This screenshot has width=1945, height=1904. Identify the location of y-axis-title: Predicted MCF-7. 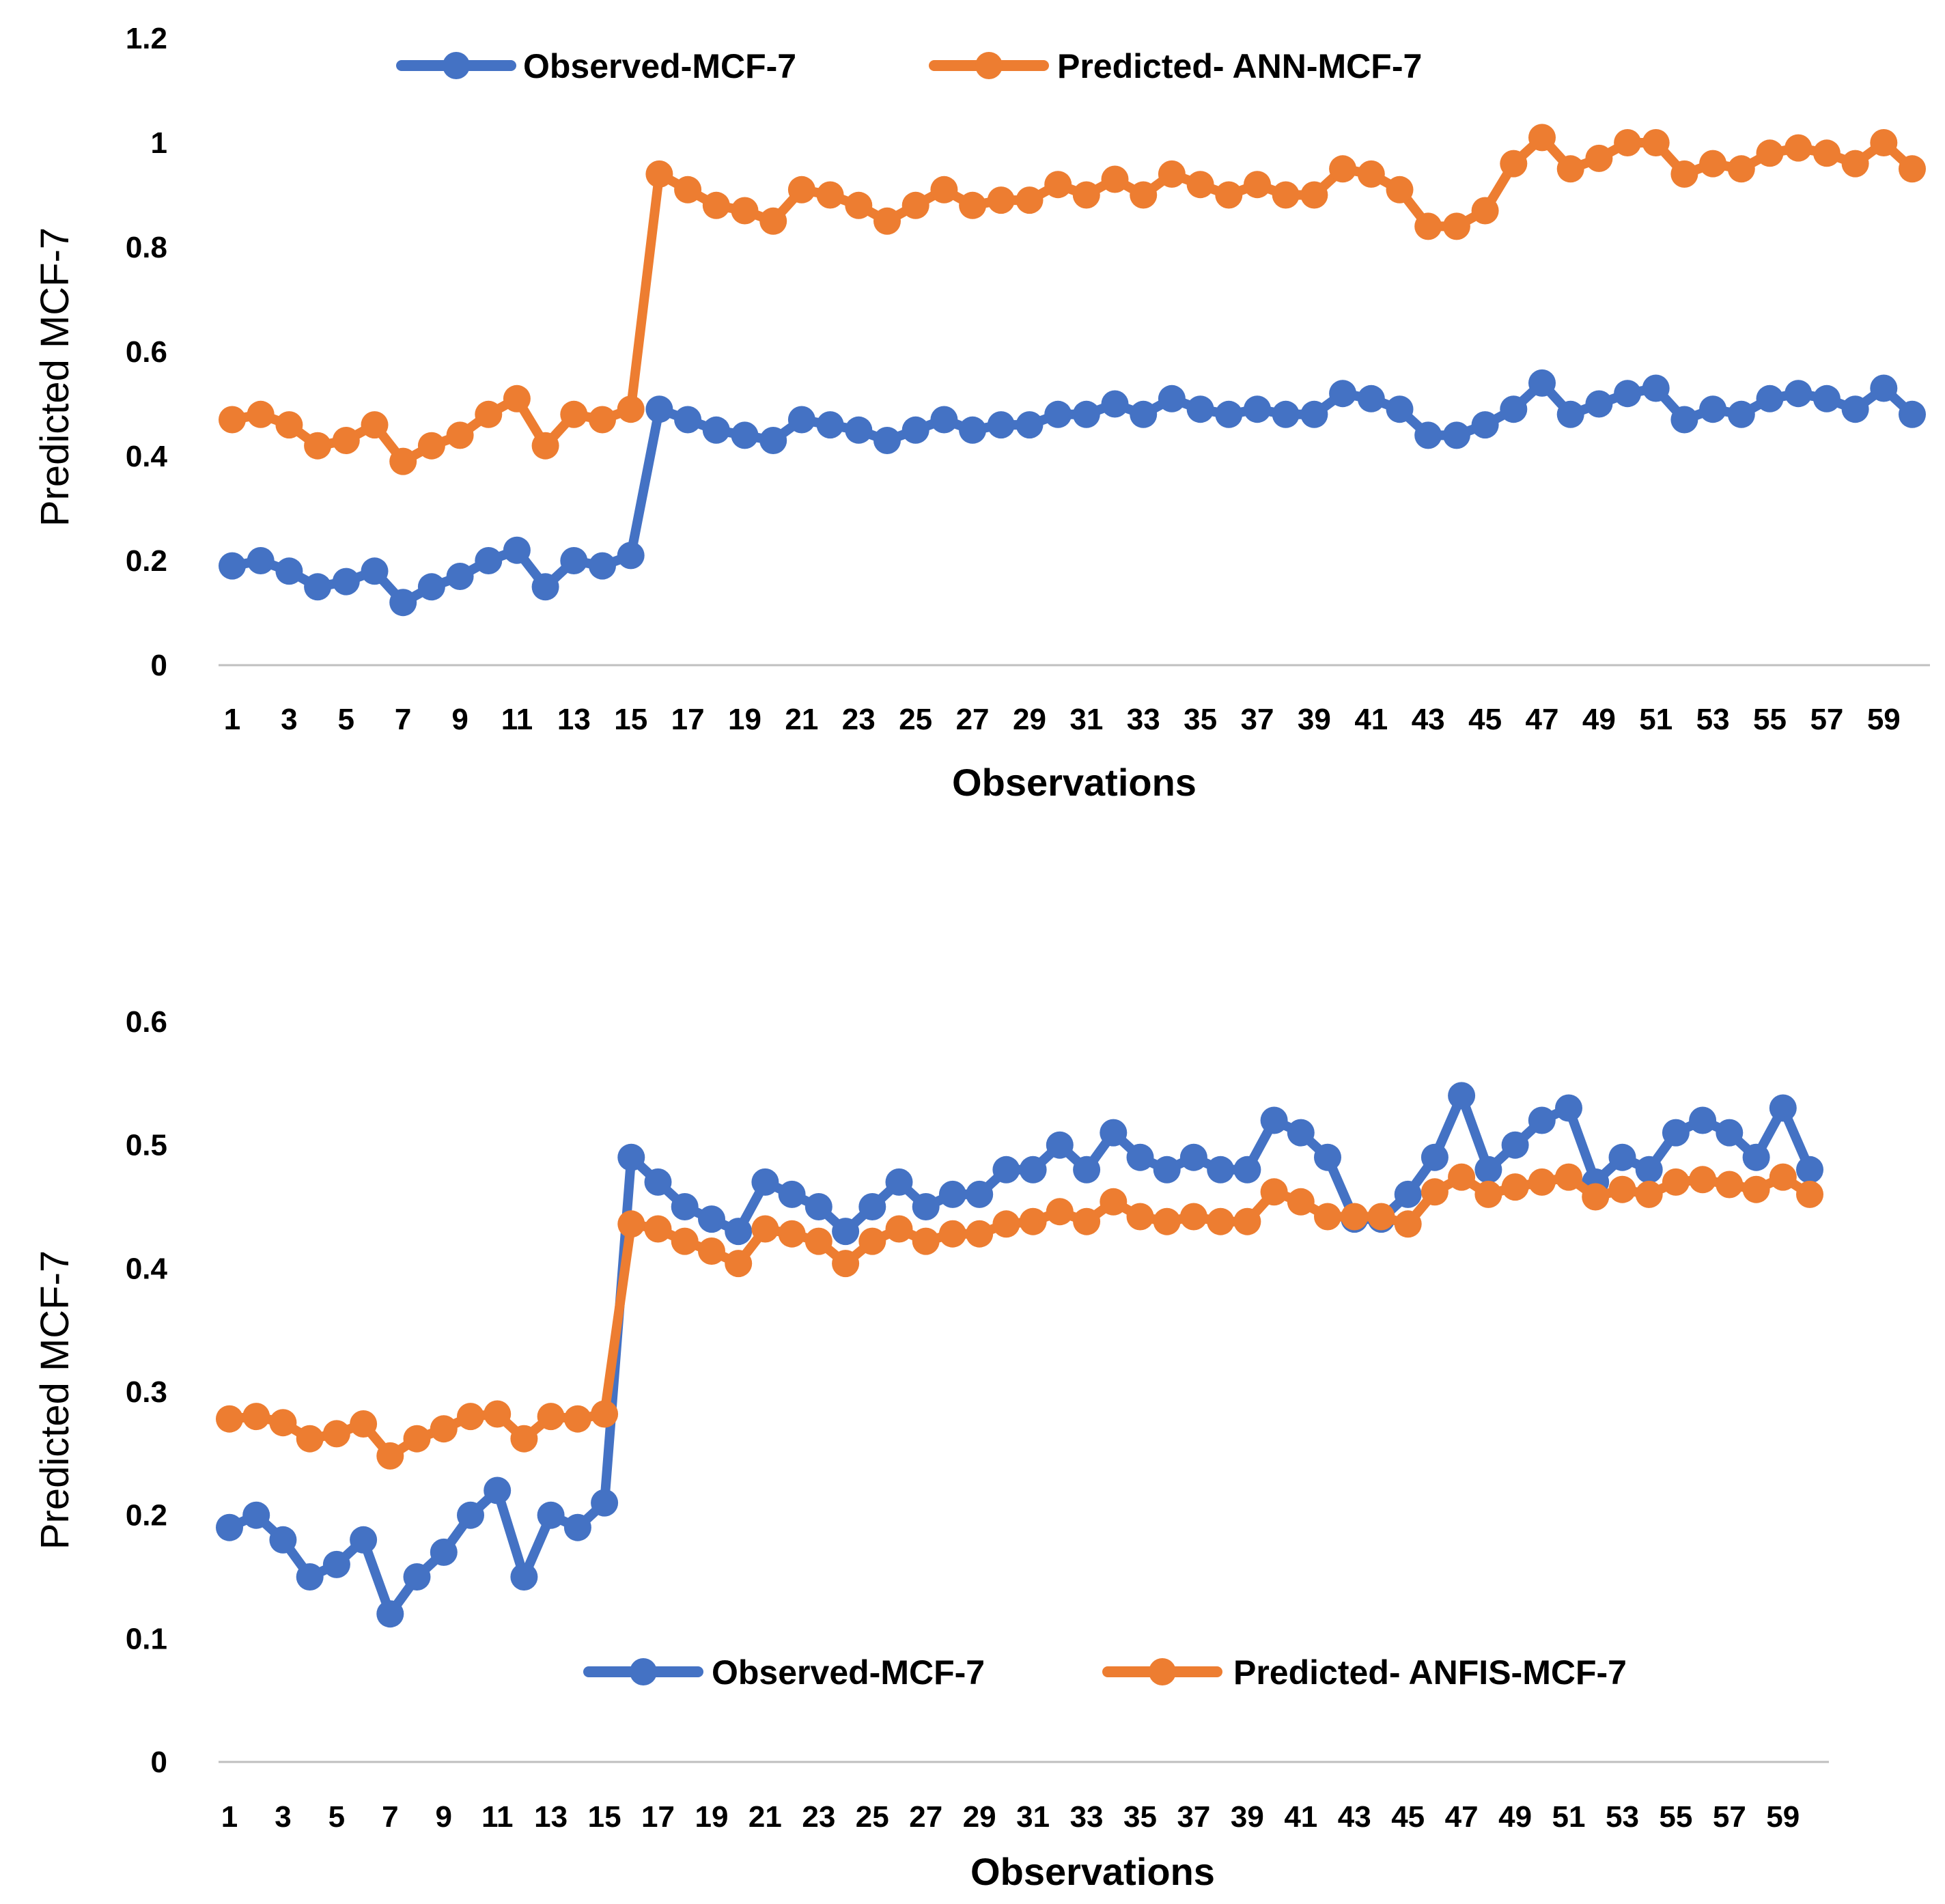
(55, 377).